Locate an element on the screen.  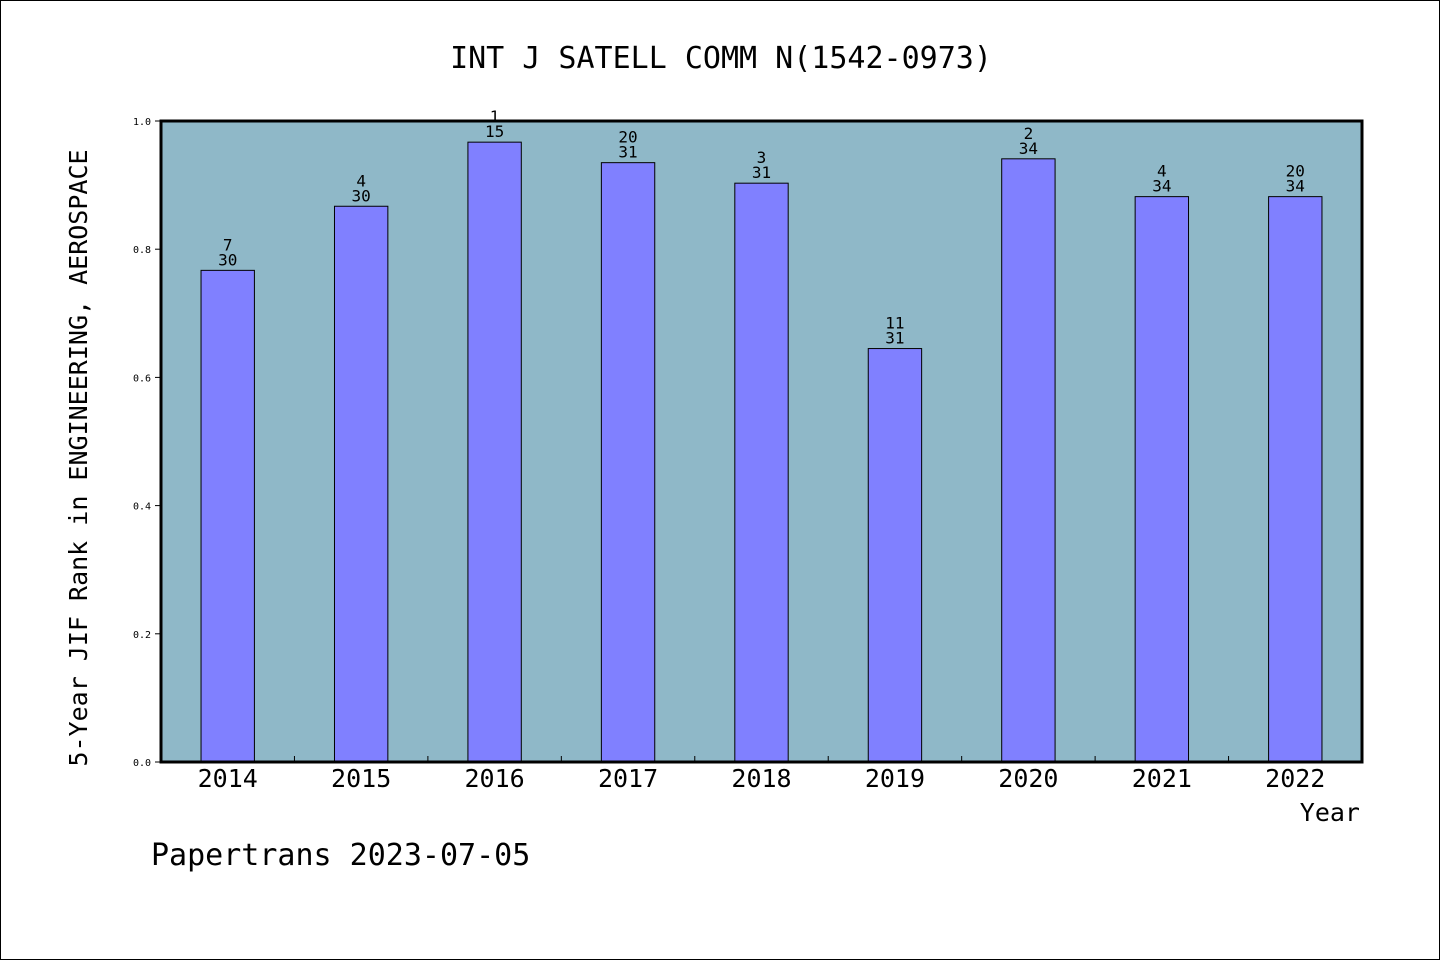
bar-2015 is located at coordinates (361, 484).